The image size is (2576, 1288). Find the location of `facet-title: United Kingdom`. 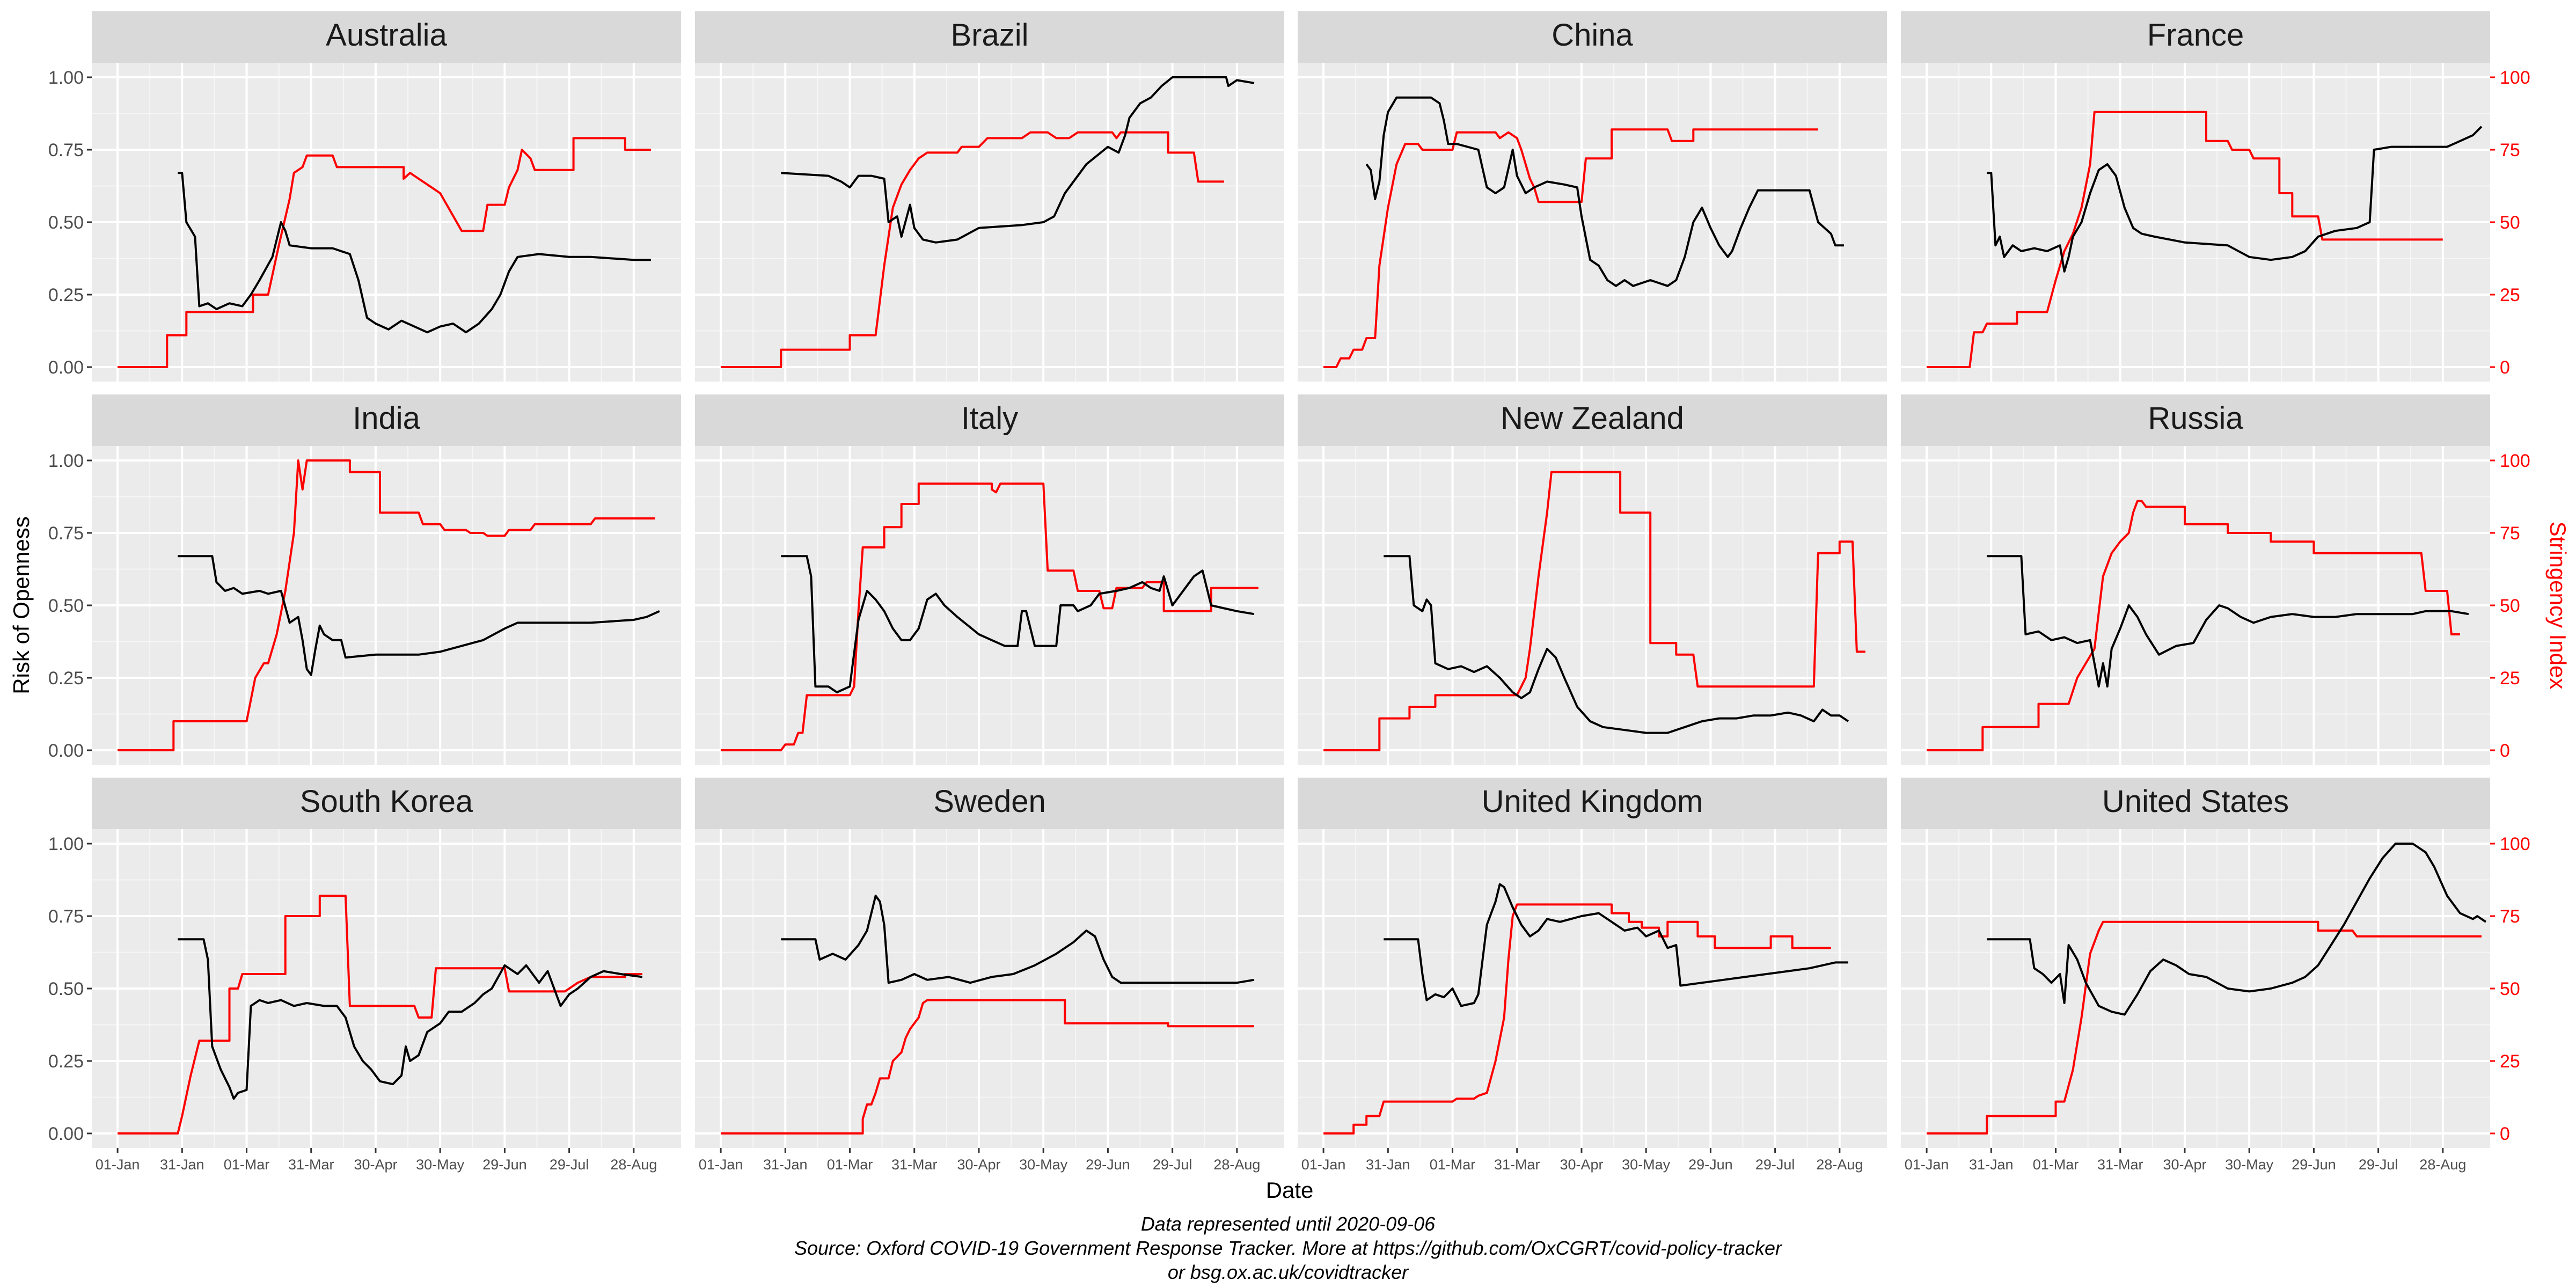

facet-title: United Kingdom is located at coordinates (1592, 801).